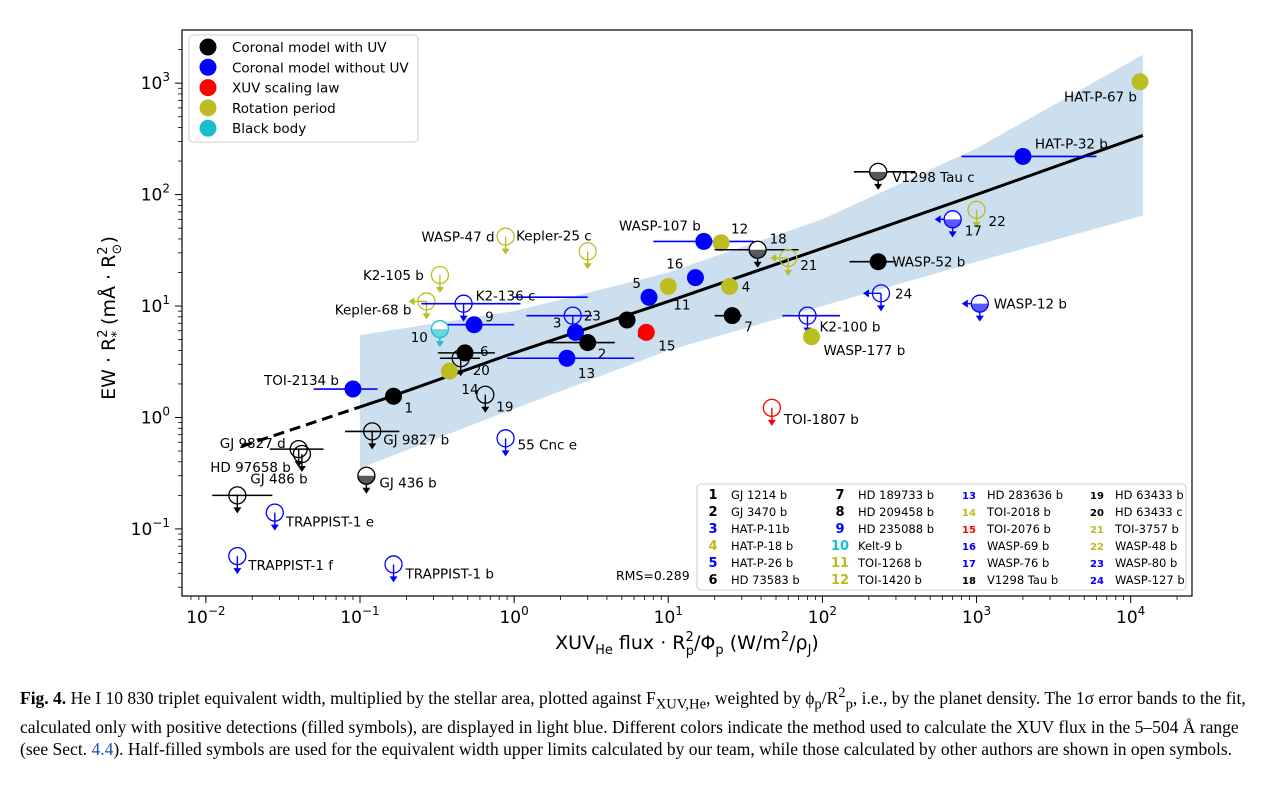  What do you see at coordinates (914, 176) in the screenshot?
I see `data-point: V1298 Tau c` at bounding box center [914, 176].